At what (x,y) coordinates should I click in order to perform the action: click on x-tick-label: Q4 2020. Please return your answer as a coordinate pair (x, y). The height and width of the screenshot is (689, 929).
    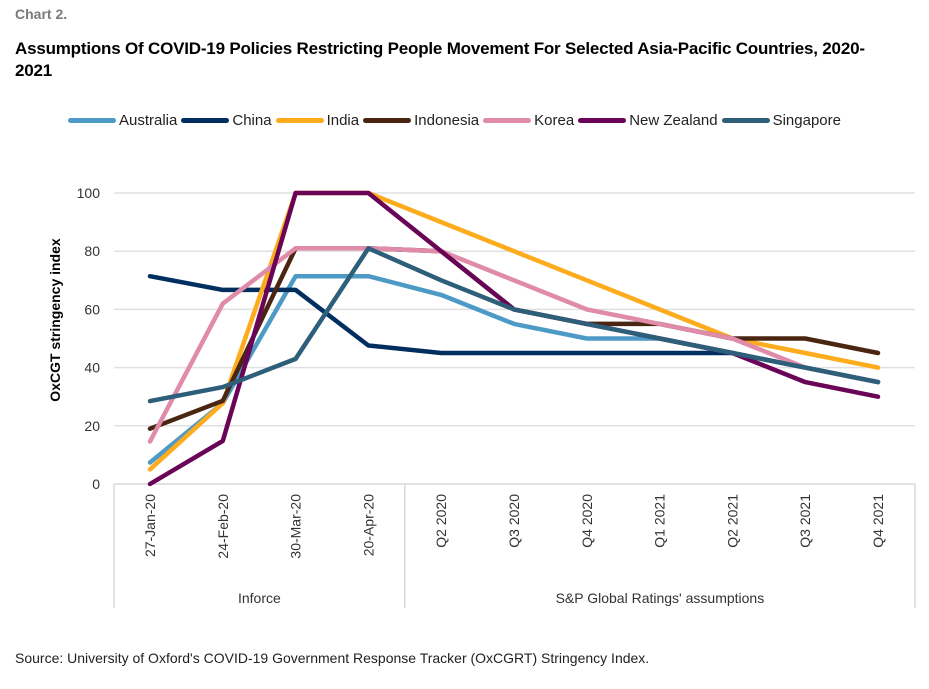
    Looking at the image, I should click on (587, 521).